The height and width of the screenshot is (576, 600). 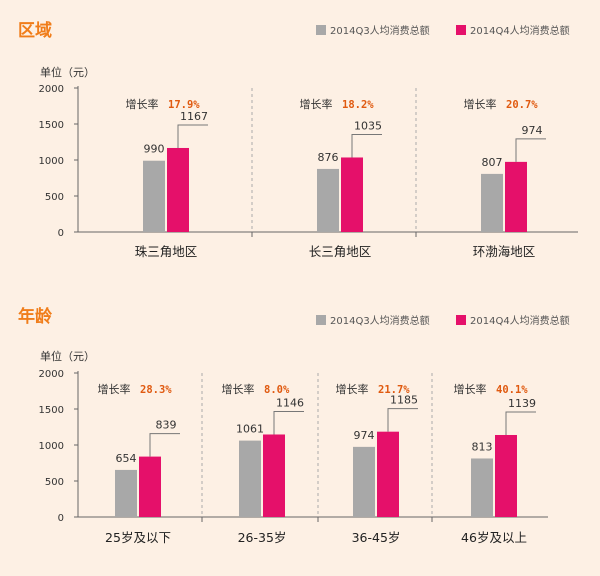 I want to click on age-category-label: 26-35岁, so click(x=262, y=537).